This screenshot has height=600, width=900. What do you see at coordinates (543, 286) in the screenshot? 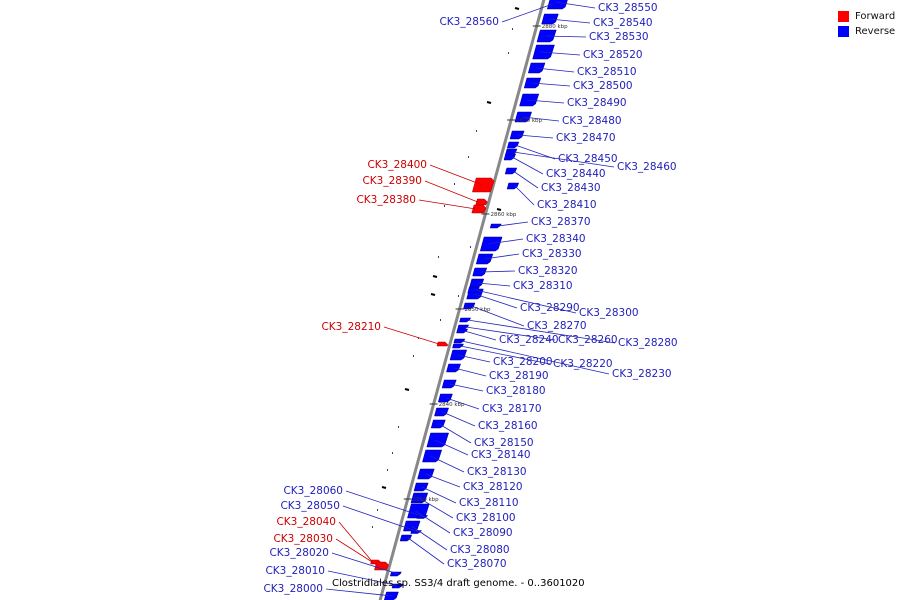
I see `gene-label: CK3_28310` at bounding box center [543, 286].